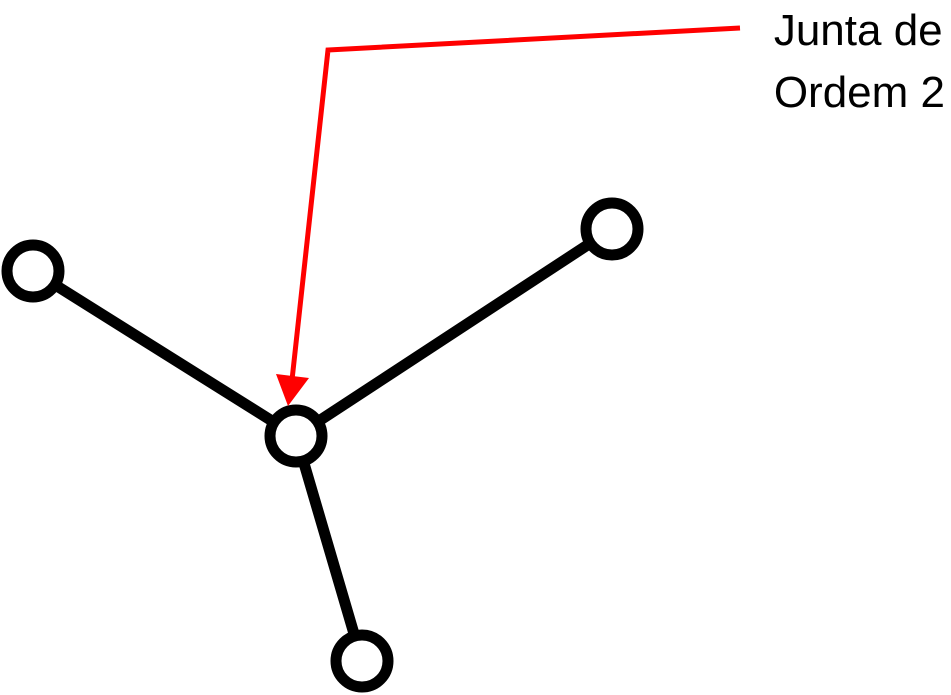  What do you see at coordinates (296, 436) in the screenshot?
I see `node-center` at bounding box center [296, 436].